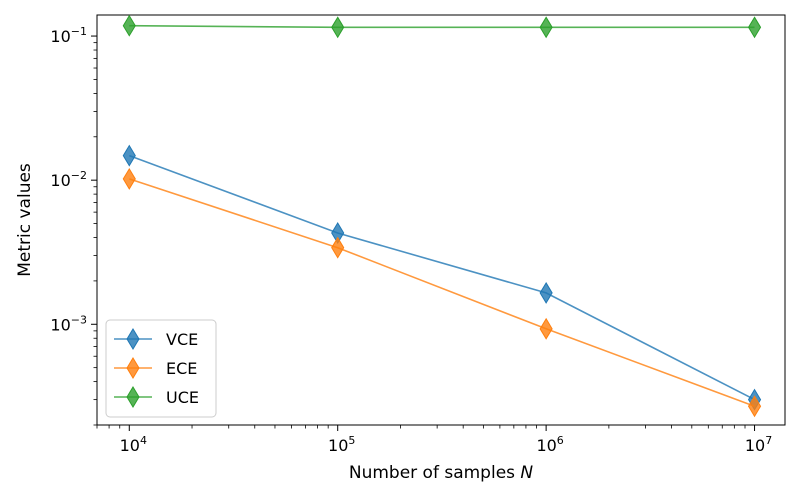 This screenshot has height=500, width=800. I want to click on series-uce, so click(442, 26).